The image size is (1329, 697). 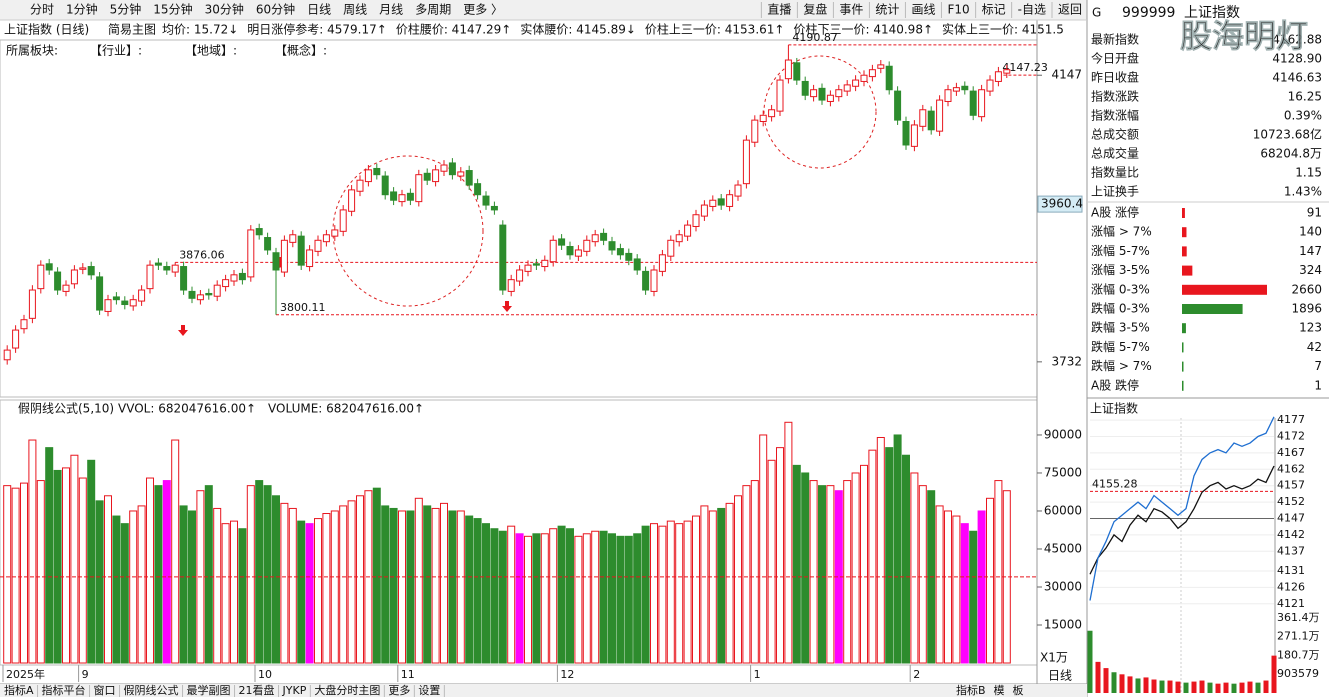 I want to click on toolbar-item: 日线, so click(x=319, y=10).